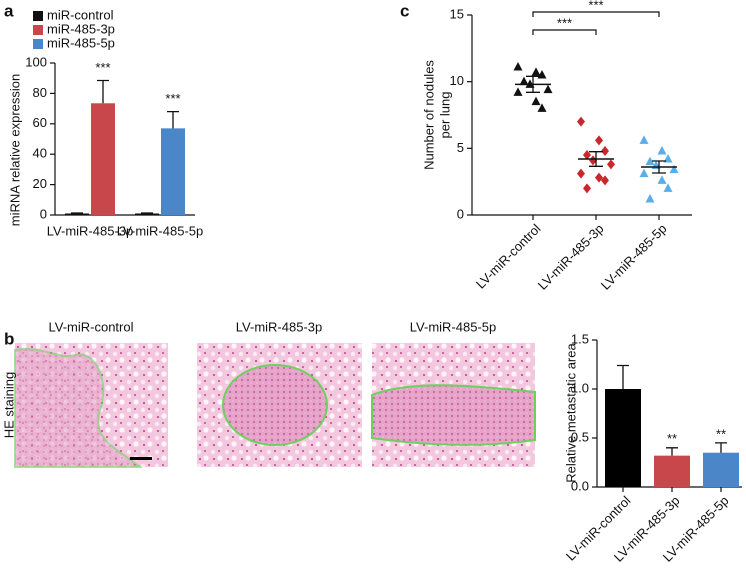 This screenshot has width=746, height=577. I want to click on y-tick-label: 80, so click(40, 92).